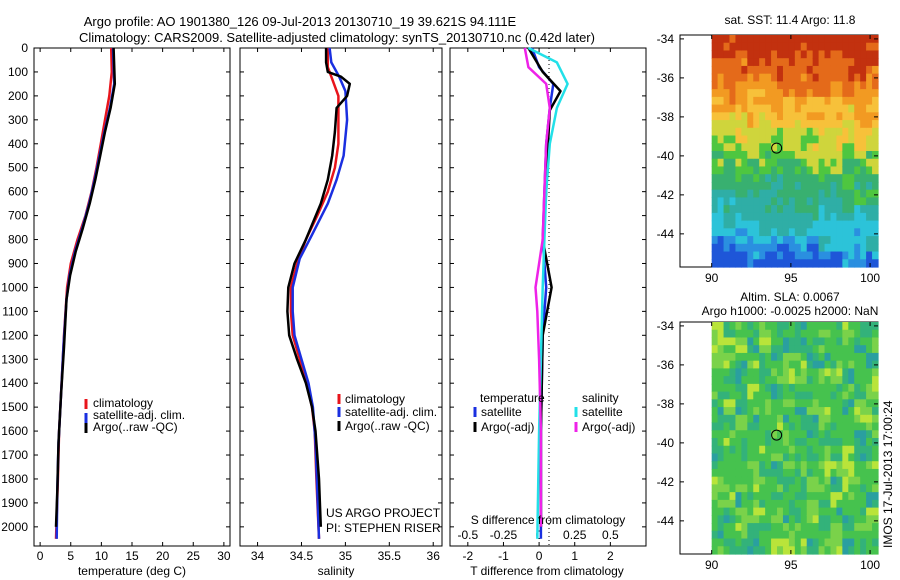  I want to click on temperature-xlabel: temperature (deg C), so click(132, 571).